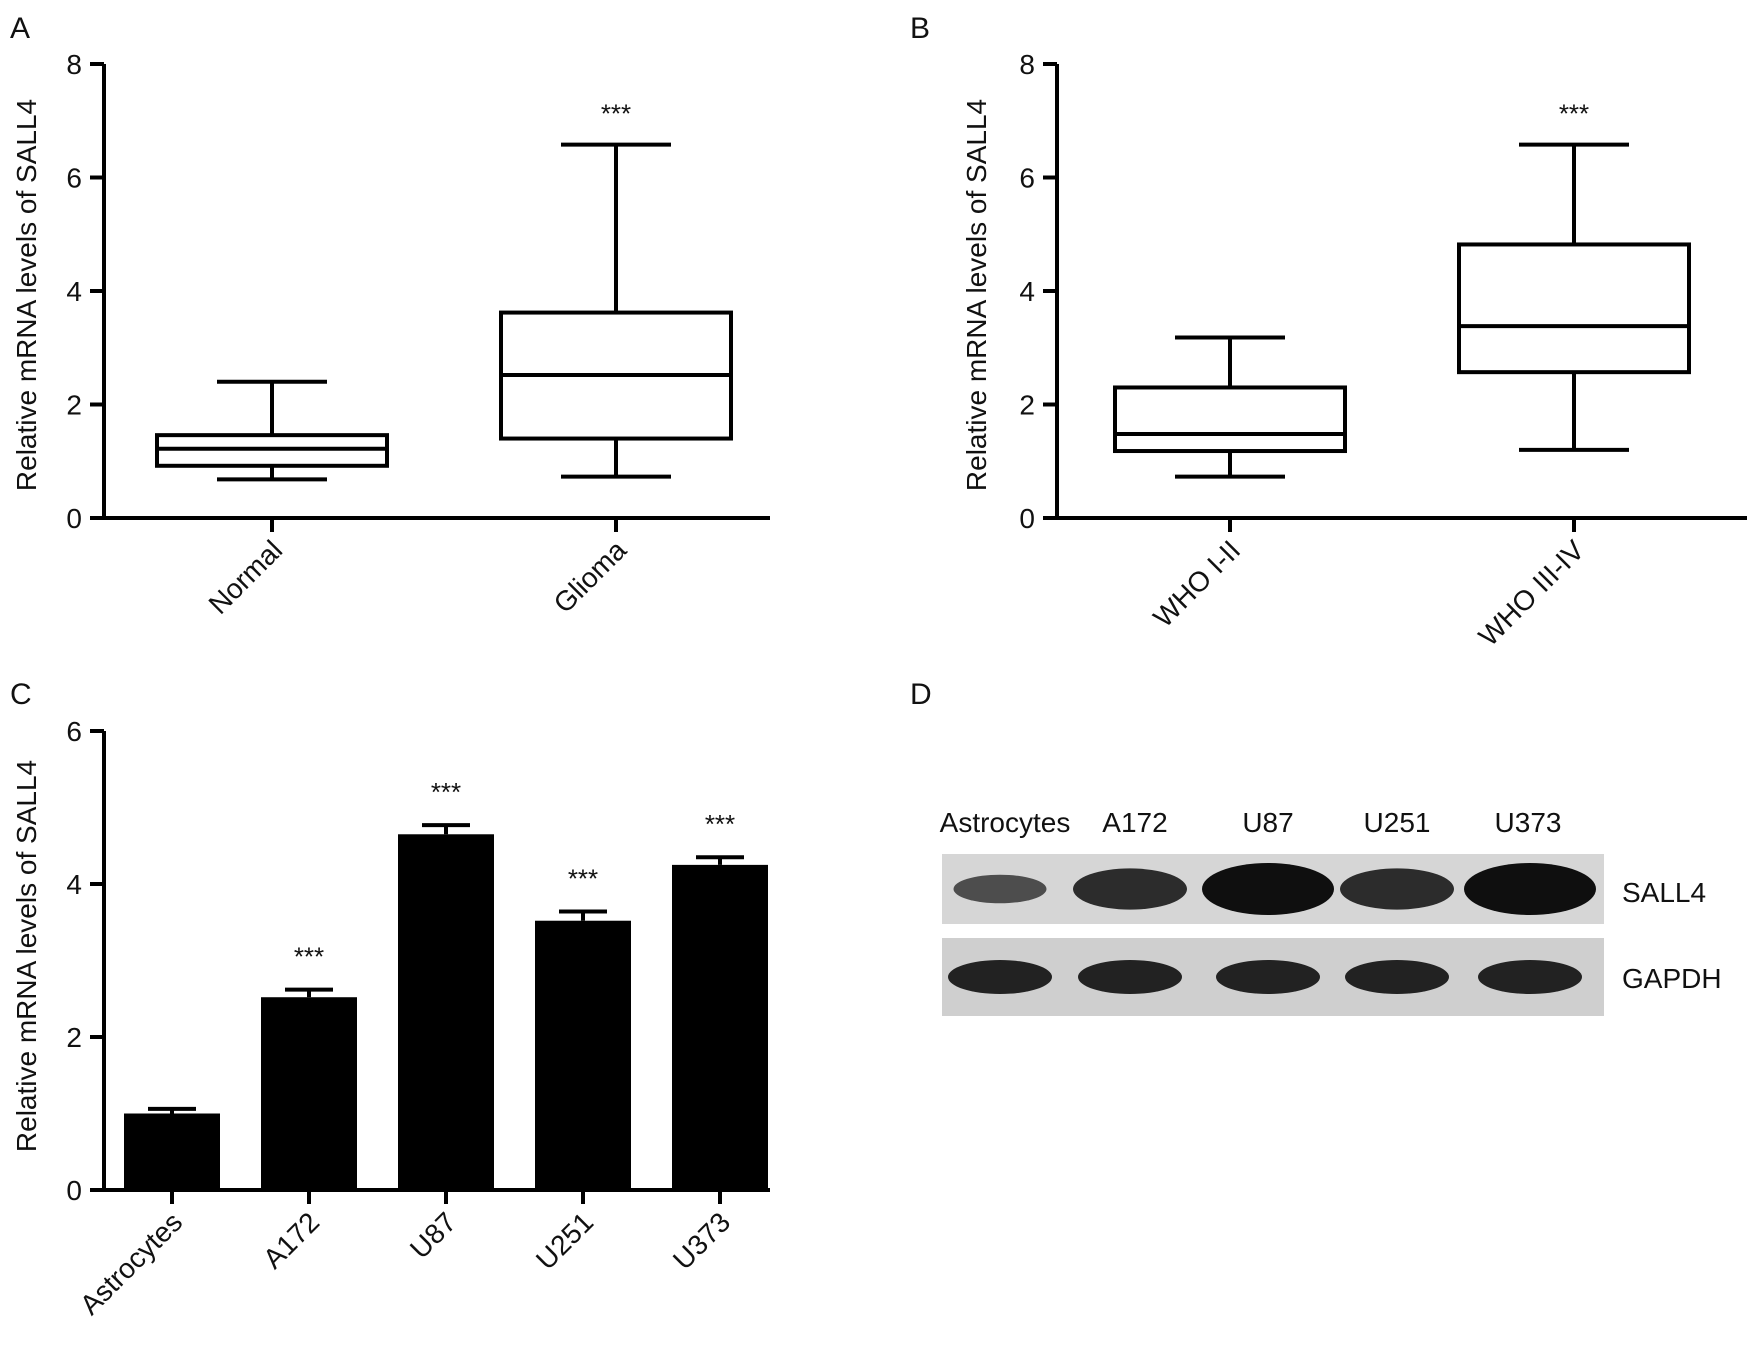  What do you see at coordinates (1005, 822) in the screenshot?
I see `blot-lane-label: Astrocytes` at bounding box center [1005, 822].